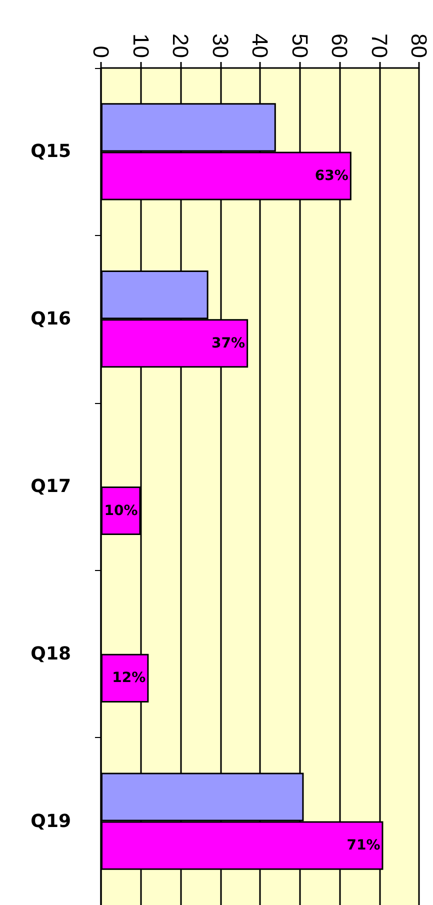 The image size is (433, 905). I want to click on x-tick-label: 20, so click(180, 46).